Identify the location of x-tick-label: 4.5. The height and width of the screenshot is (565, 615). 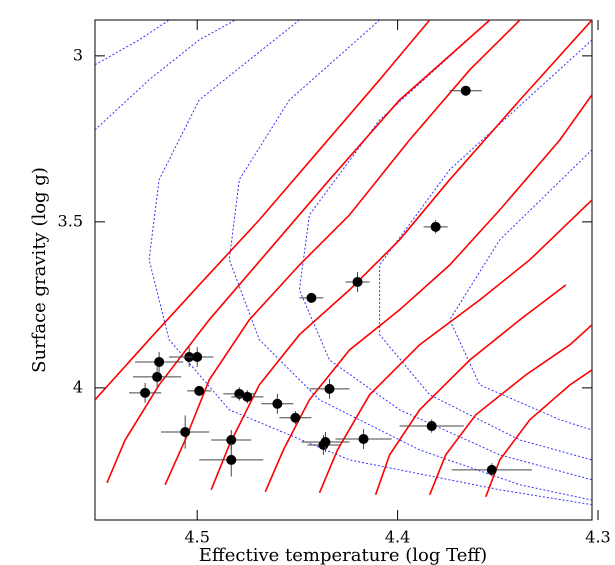
(196, 537).